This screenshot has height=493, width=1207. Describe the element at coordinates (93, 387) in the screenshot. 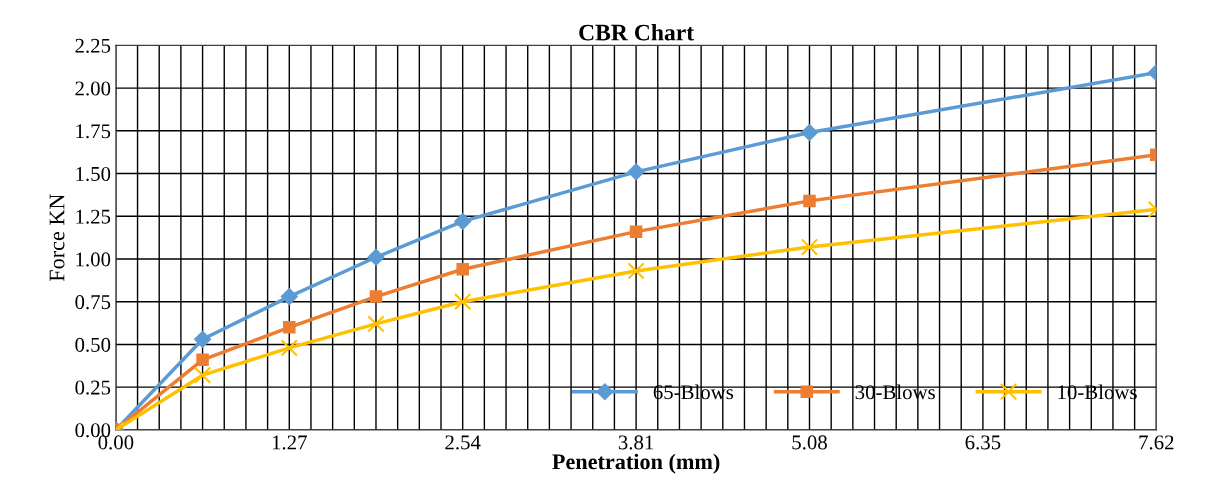

I see `y-tick-label: 0.25` at that location.